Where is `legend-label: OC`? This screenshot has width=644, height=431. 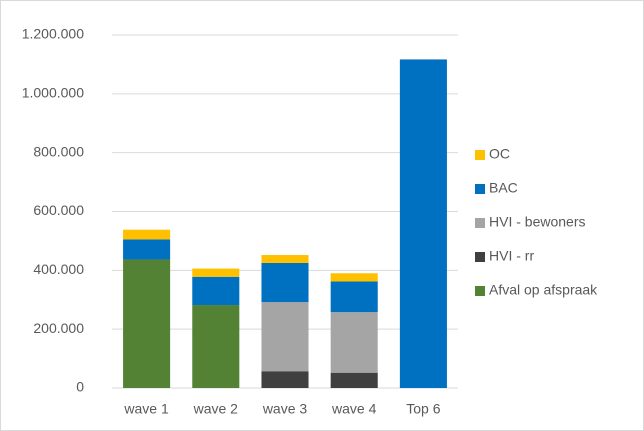 legend-label: OC is located at coordinates (499, 154).